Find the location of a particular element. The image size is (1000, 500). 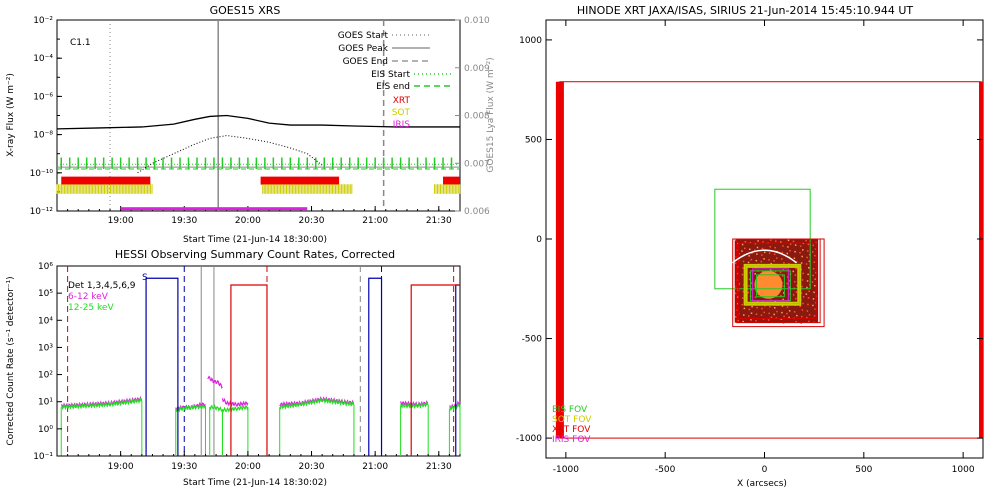

goes-y-axis: 10⁻² 10⁻⁴ 10⁻⁶ 10⁻⁸ 10⁻¹⁰ 10⁻¹² is located at coordinates (46, 116).